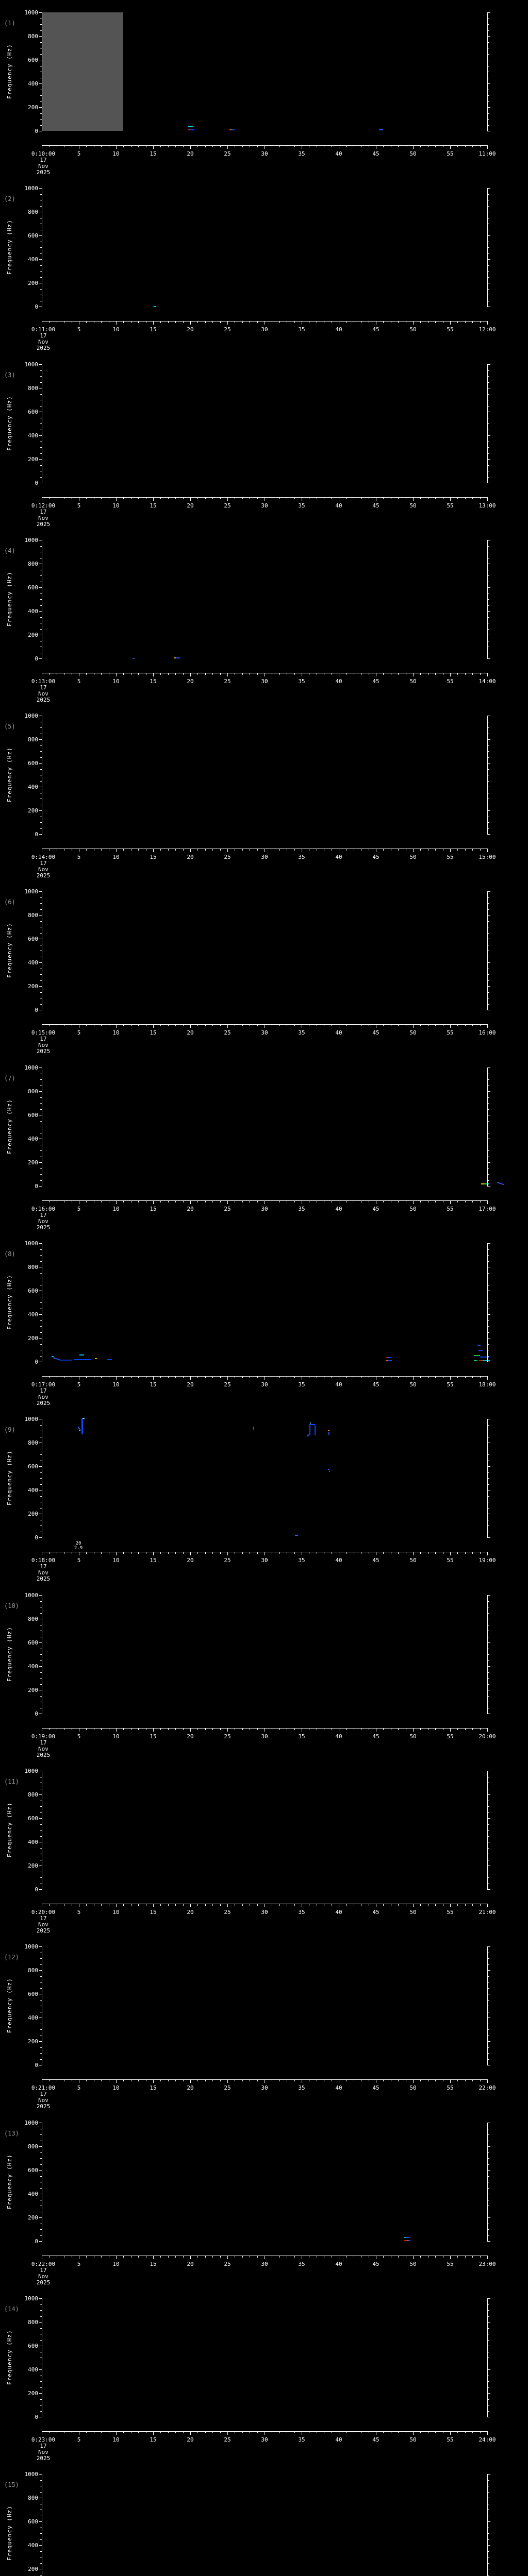  I want to click on x-axis-ruler, so click(265, 2079).